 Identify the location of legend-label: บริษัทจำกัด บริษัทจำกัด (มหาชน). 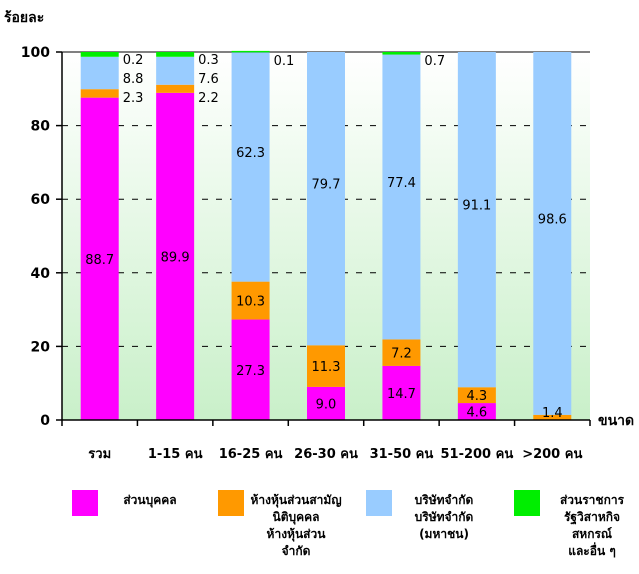
(444, 517).